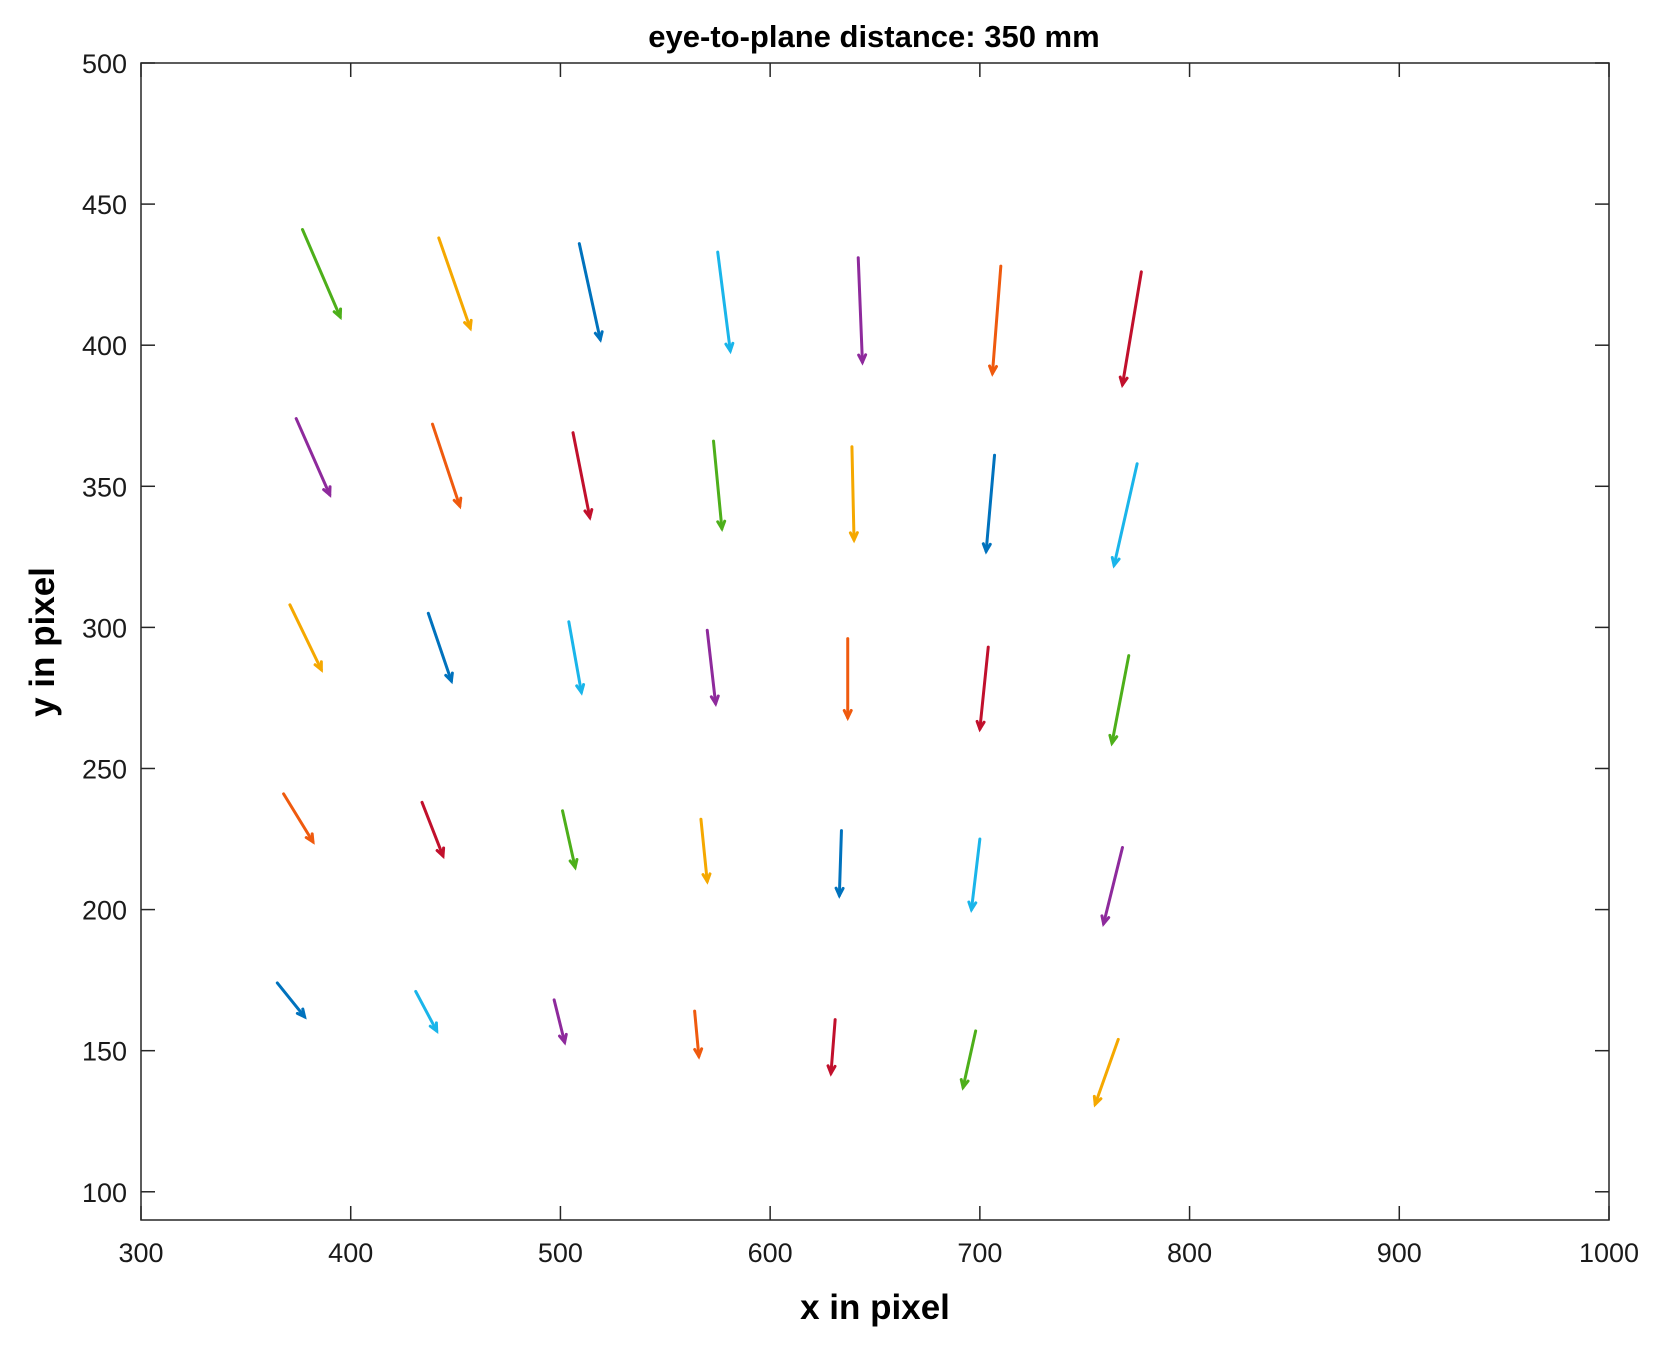 Image resolution: width=1654 pixels, height=1348 pixels. What do you see at coordinates (873, 36) in the screenshot?
I see `chart-title: eye-to-plane distance: 350 mm` at bounding box center [873, 36].